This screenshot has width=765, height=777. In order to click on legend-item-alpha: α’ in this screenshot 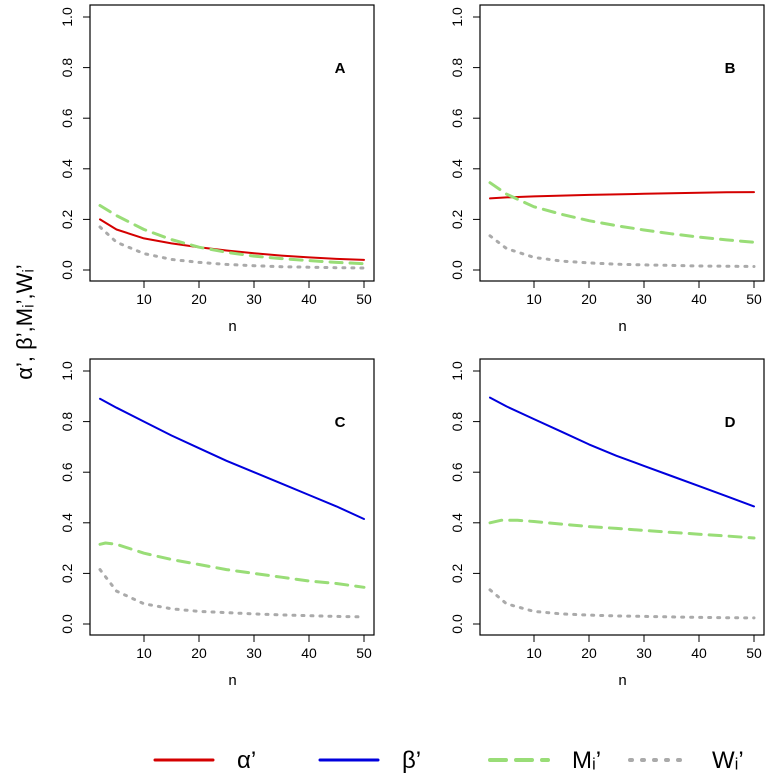, I will do `click(204, 760)`.